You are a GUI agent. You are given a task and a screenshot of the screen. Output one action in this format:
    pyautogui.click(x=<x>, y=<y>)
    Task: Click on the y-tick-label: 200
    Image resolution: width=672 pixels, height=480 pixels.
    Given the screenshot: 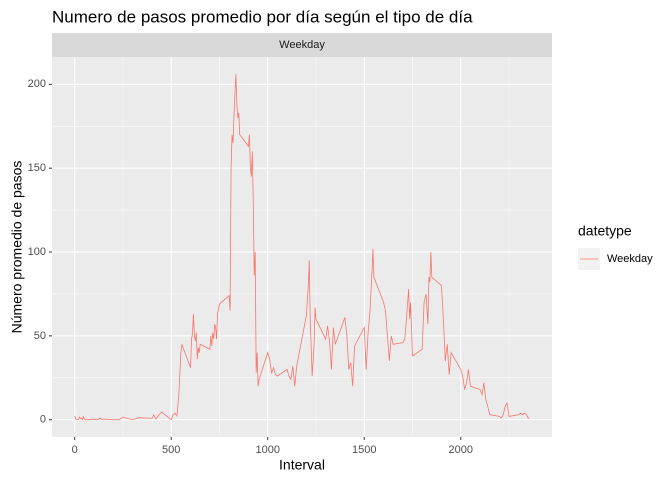 What is the action you would take?
    pyautogui.click(x=37, y=84)
    